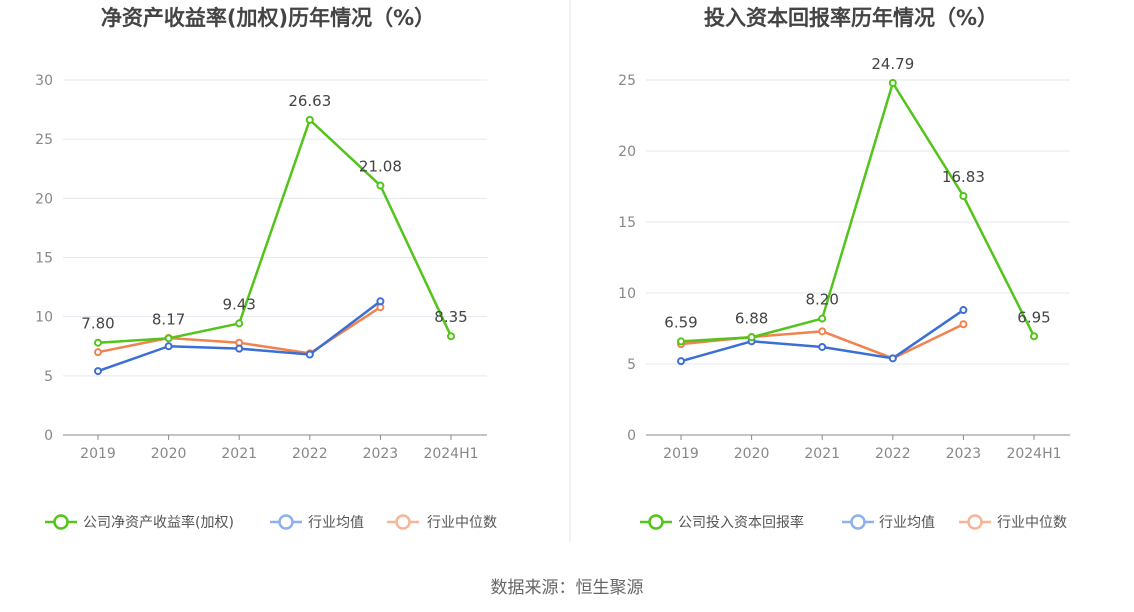  What do you see at coordinates (751, 318) in the screenshot?
I see `data-label: 6.88` at bounding box center [751, 318].